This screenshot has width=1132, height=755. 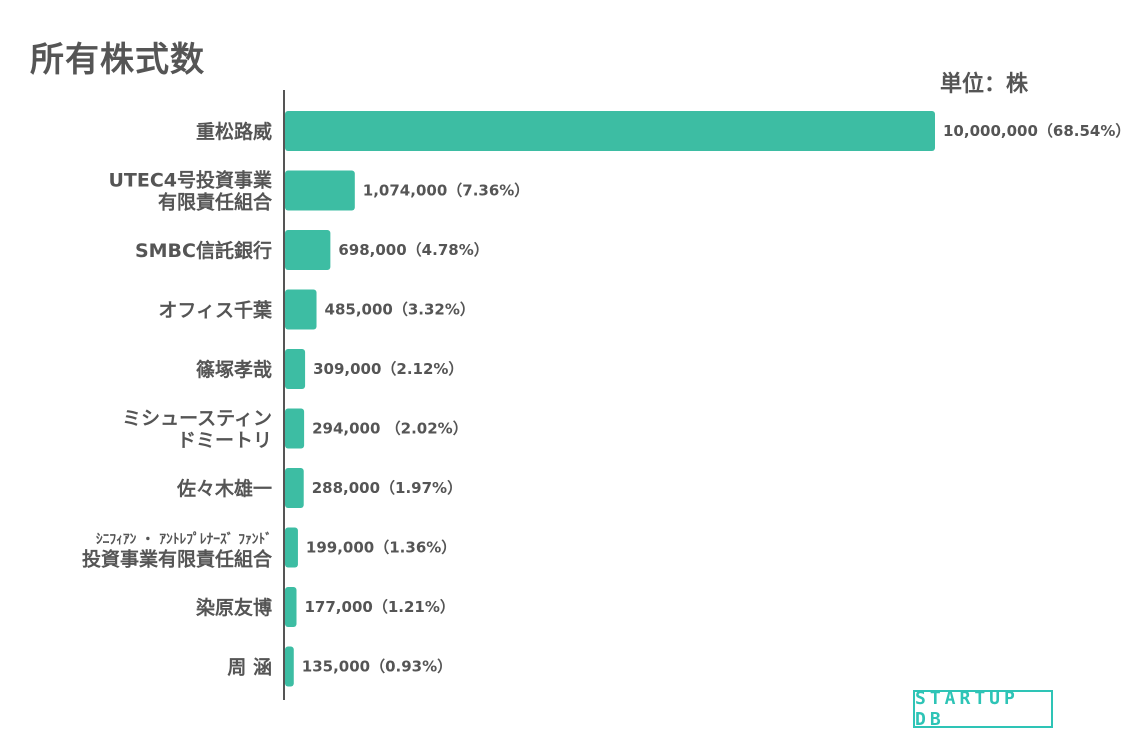 I want to click on category-label: ｼﾆﾌｨｱﾝ ・ ｱﾝﾄﾚﾌﾟﾚﾅｰｽﾞ ﾌｧﾝﾄﾞ, so click(x=184, y=539).